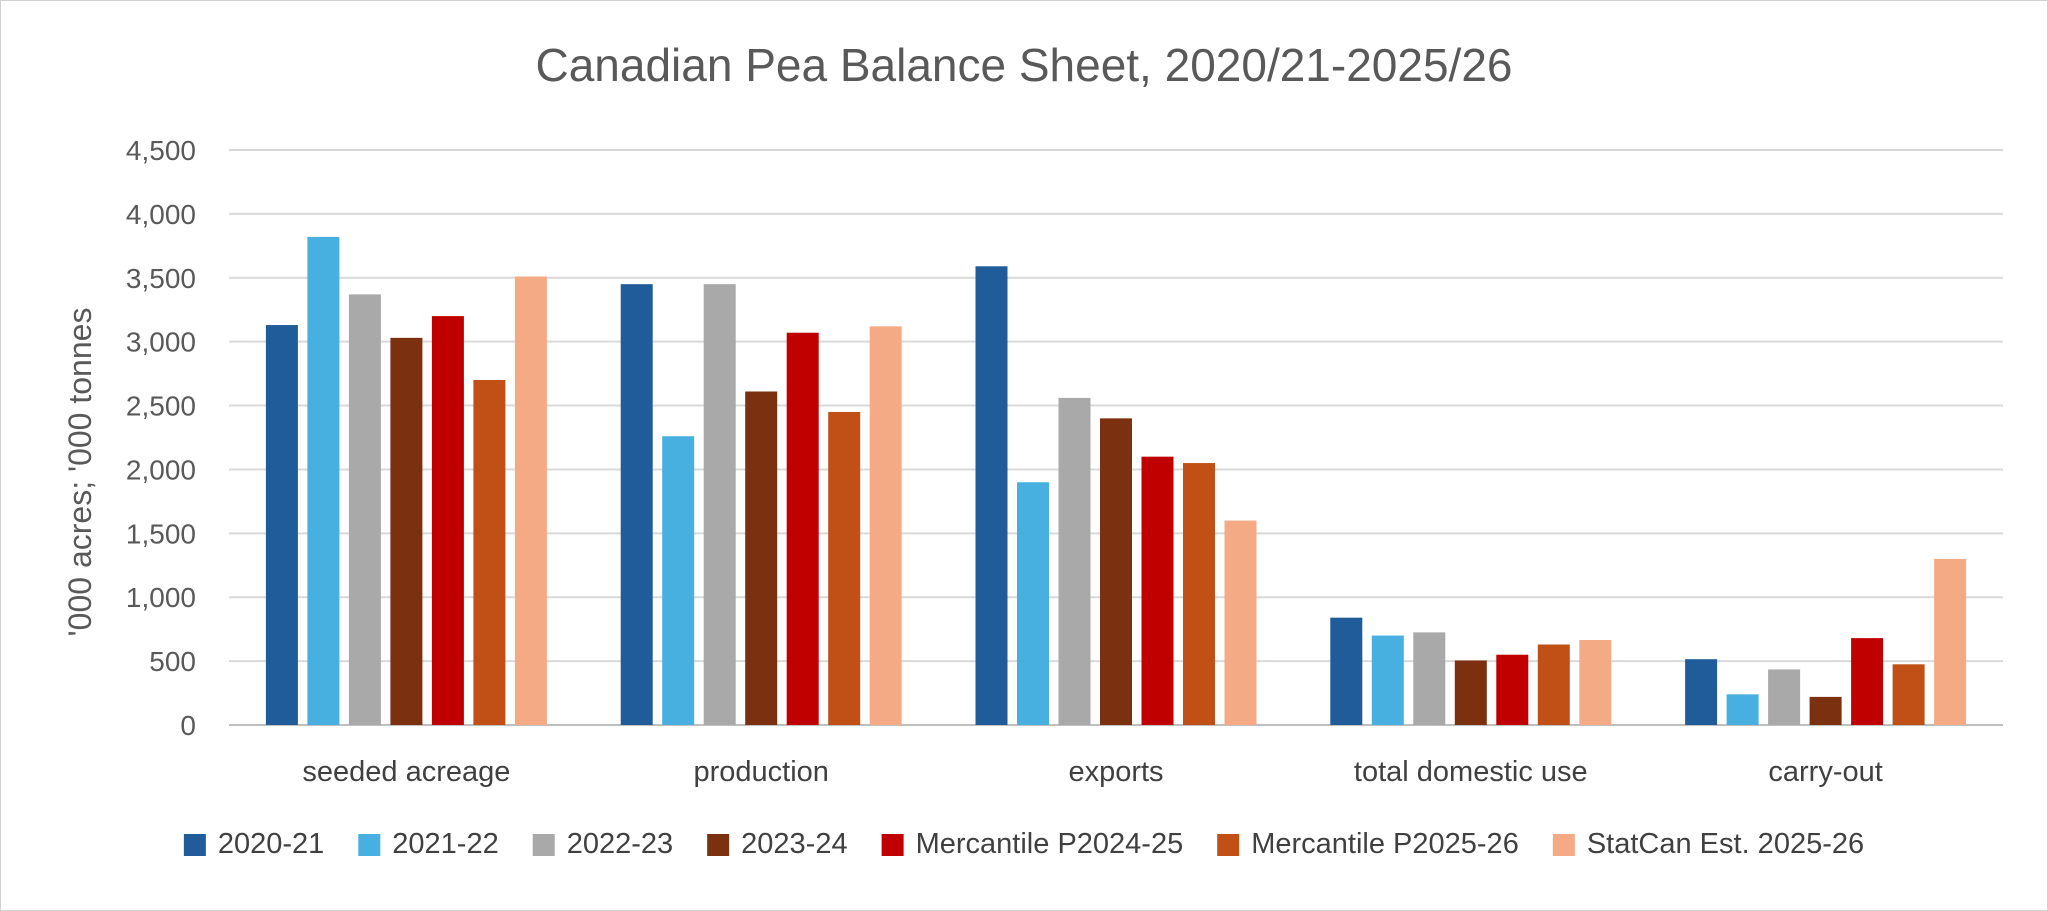 The height and width of the screenshot is (911, 2048). I want to click on x-tick-label: production, so click(760, 772).